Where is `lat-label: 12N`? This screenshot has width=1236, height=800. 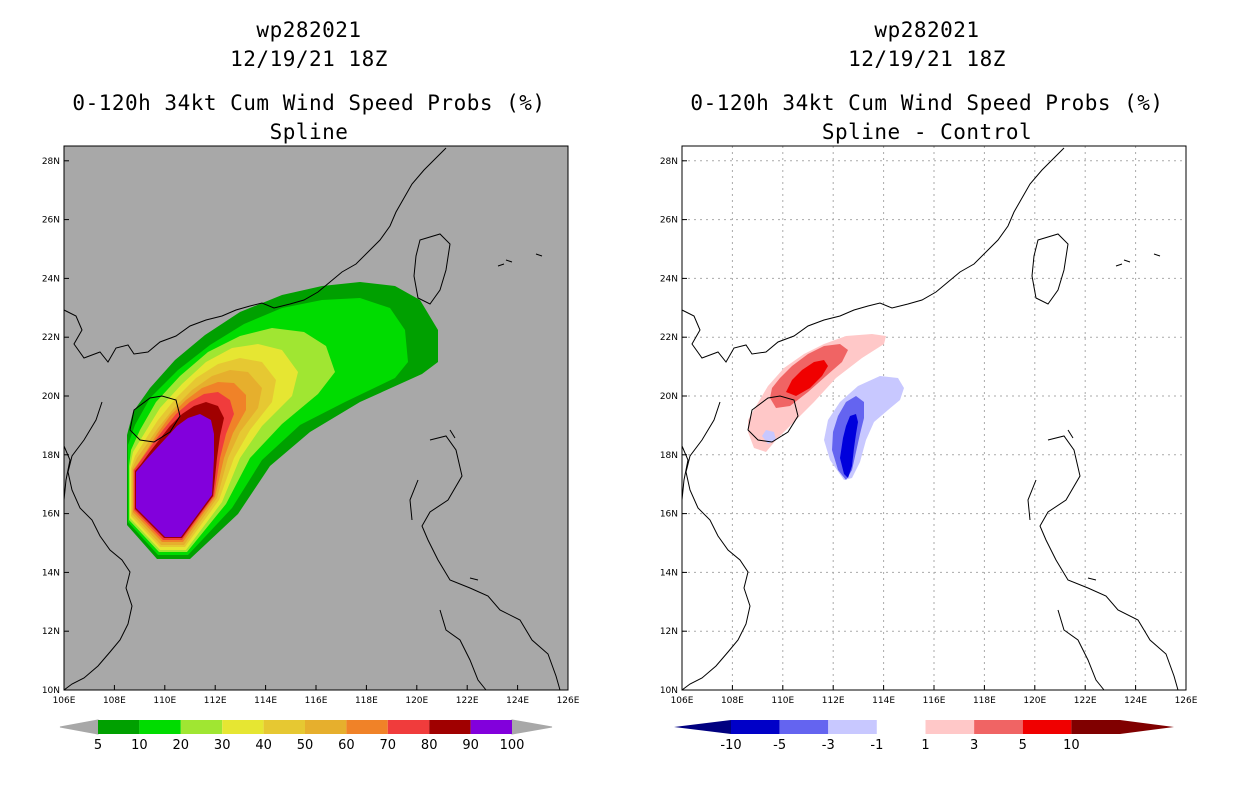
lat-label: 12N is located at coordinates (669, 632).